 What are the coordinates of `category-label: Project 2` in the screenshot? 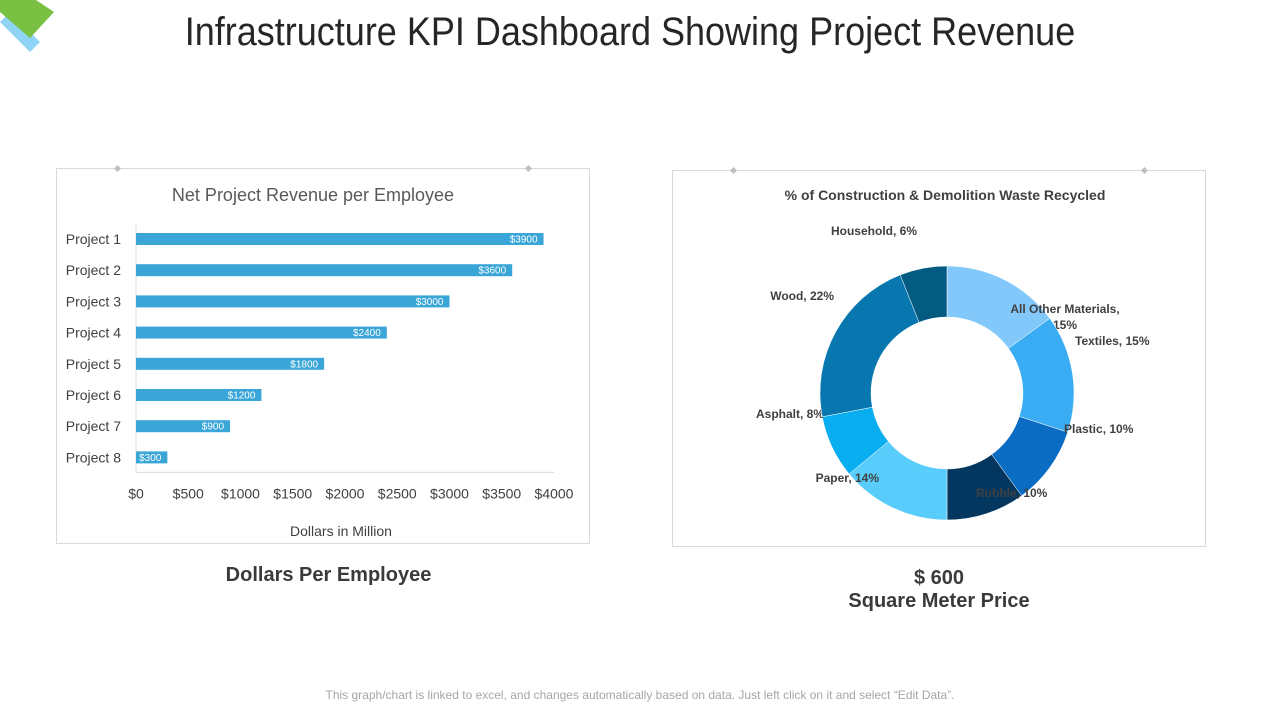 It's located at (93, 270).